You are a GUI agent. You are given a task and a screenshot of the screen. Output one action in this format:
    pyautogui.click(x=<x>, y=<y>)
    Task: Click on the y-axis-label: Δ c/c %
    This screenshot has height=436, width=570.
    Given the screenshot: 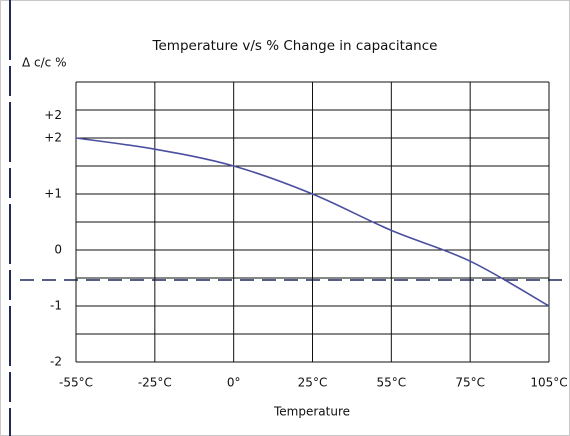 What is the action you would take?
    pyautogui.click(x=44, y=63)
    